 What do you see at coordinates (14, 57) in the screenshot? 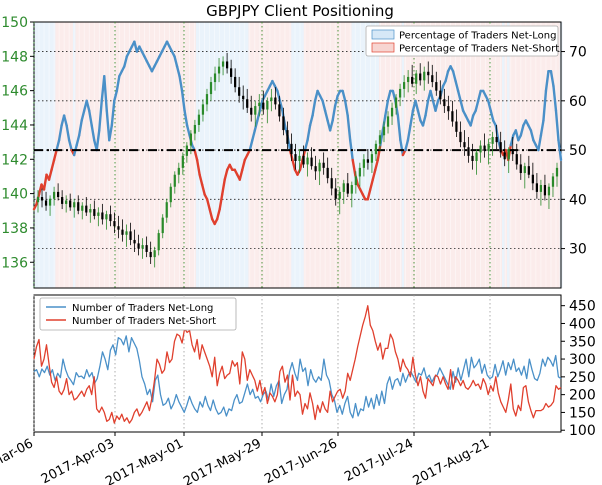
I see `left-tick-label: 148` at bounding box center [14, 57].